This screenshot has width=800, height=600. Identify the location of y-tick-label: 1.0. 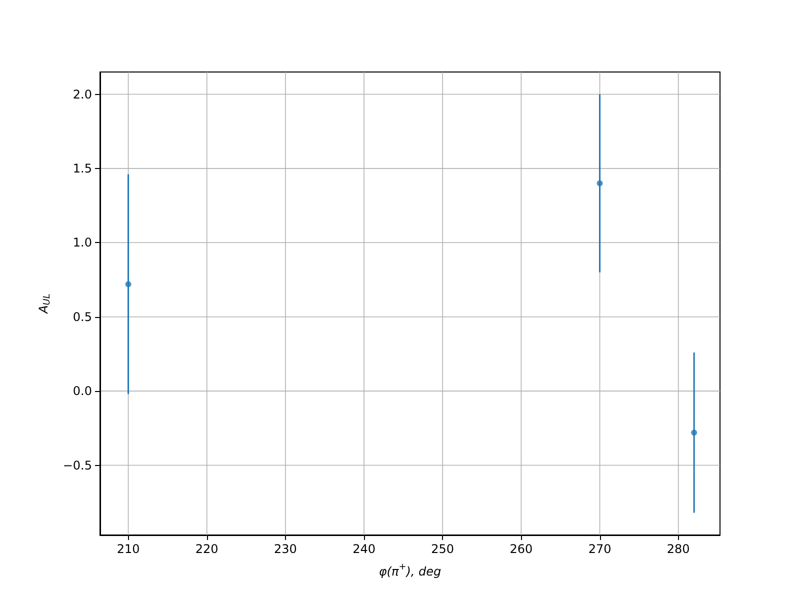
(82, 243).